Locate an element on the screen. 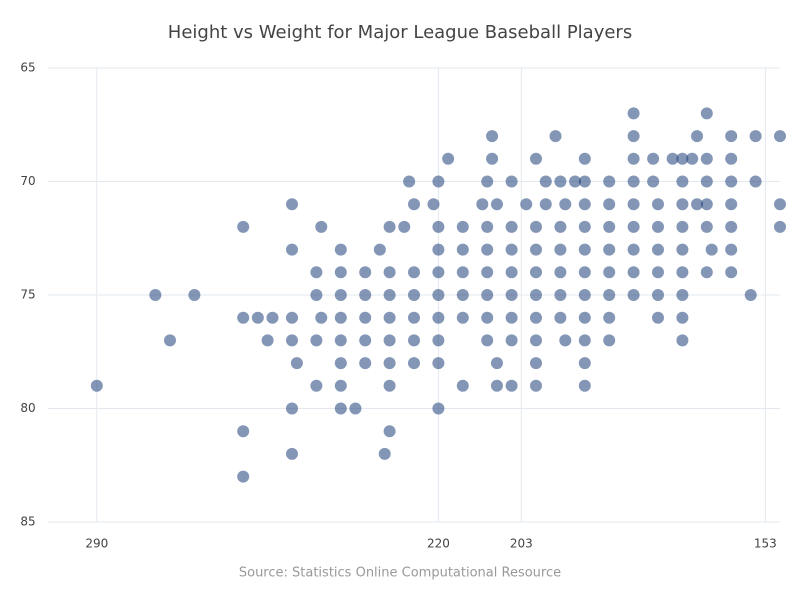 The width and height of the screenshot is (800, 600). y-tick-label: 75 is located at coordinates (27, 295).